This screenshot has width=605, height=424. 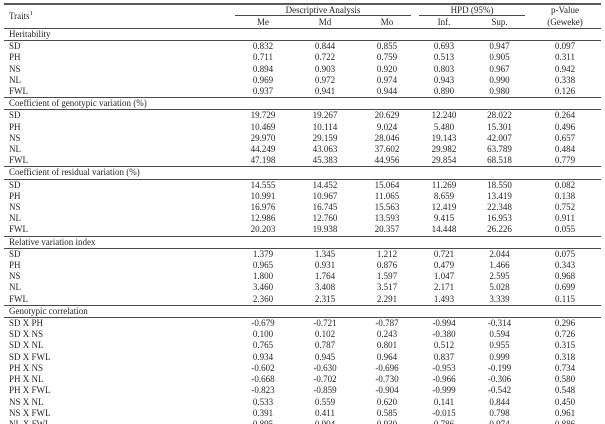 What do you see at coordinates (302, 47) in the screenshot?
I see `table-row: SD 0.832 0.844 0.855 0.693 0.947 0.097` at bounding box center [302, 47].